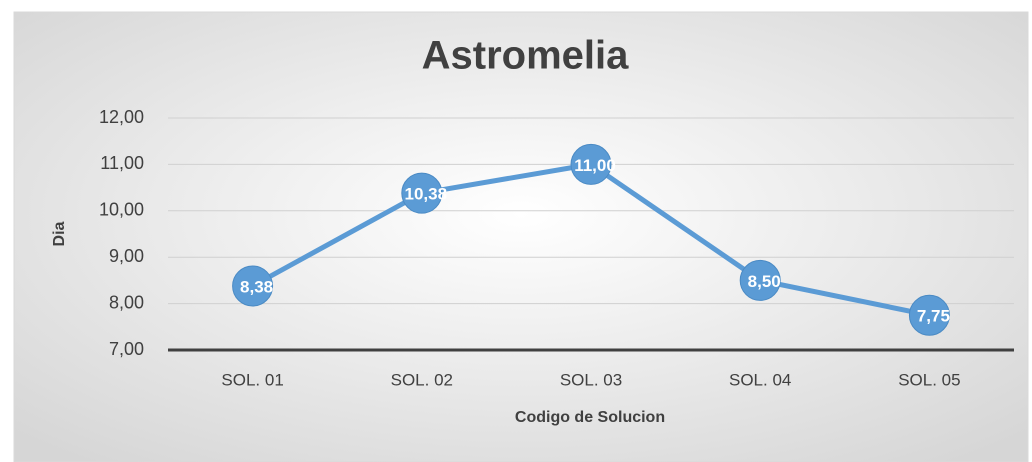 This screenshot has height=462, width=1032. Describe the element at coordinates (121, 117) in the screenshot. I see `y-tick-label: 12,00` at that location.